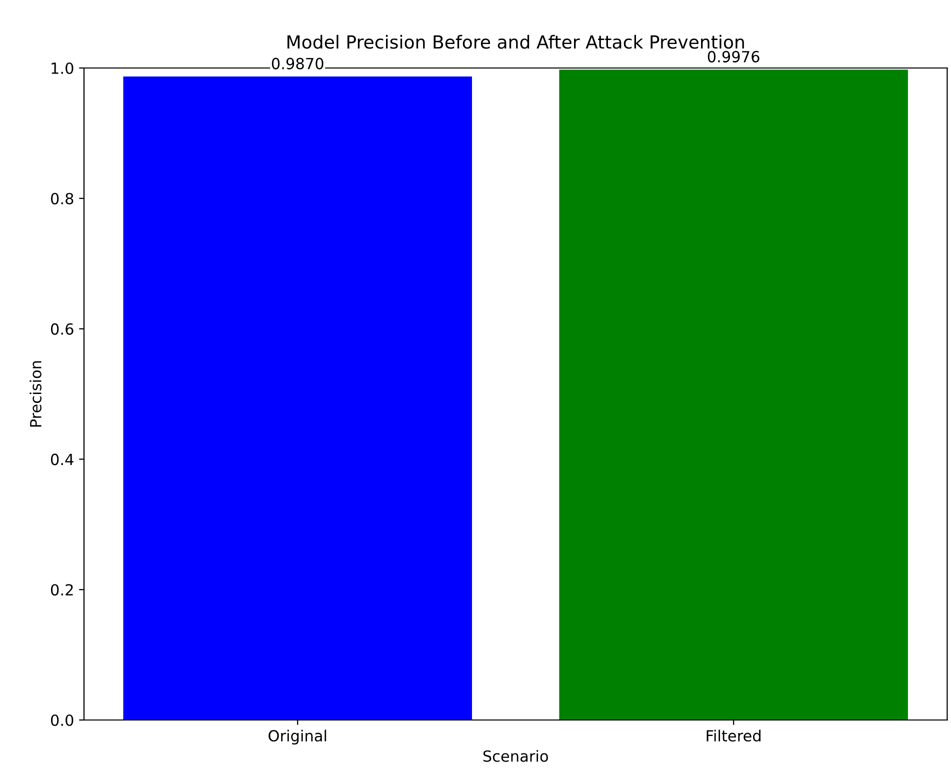 This screenshot has height=780, width=951. I want to click on y-axis-title: Precision, so click(36, 394).